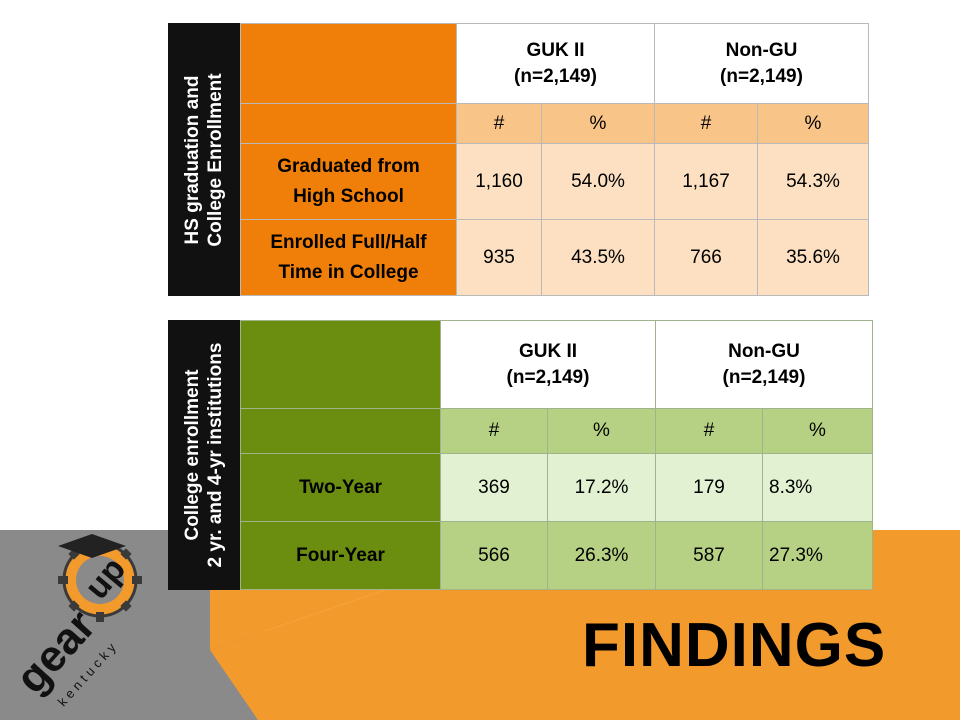 This screenshot has height=720, width=960. Describe the element at coordinates (813, 257) in the screenshot. I see `table-cell: 35.6%` at that location.